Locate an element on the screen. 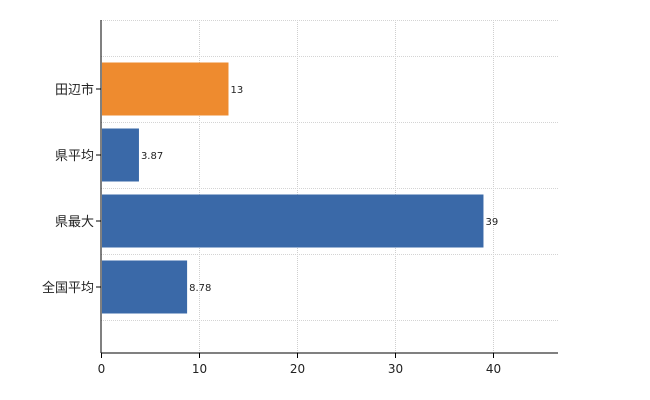 The width and height of the screenshot is (650, 400). category-label: 全国平均 is located at coordinates (68, 288).